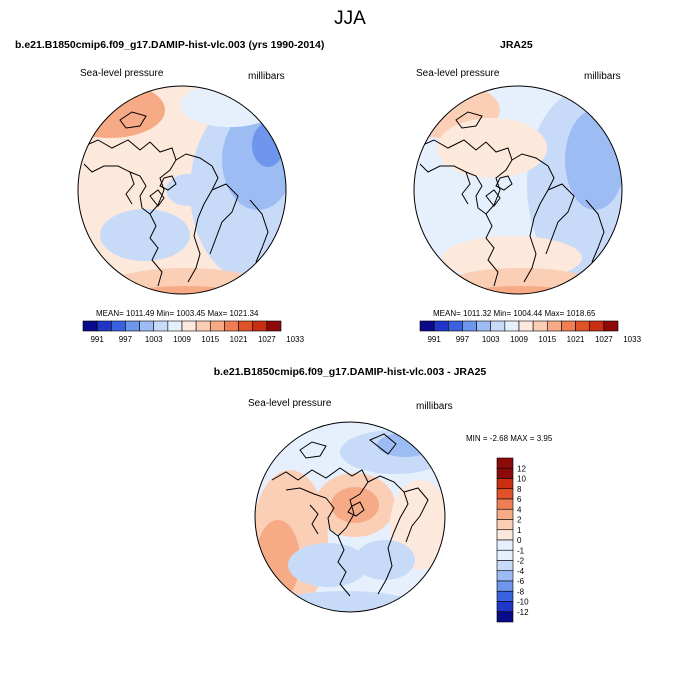  Describe the element at coordinates (519, 499) in the screenshot. I see `colorbar-tick-label: 6` at that location.